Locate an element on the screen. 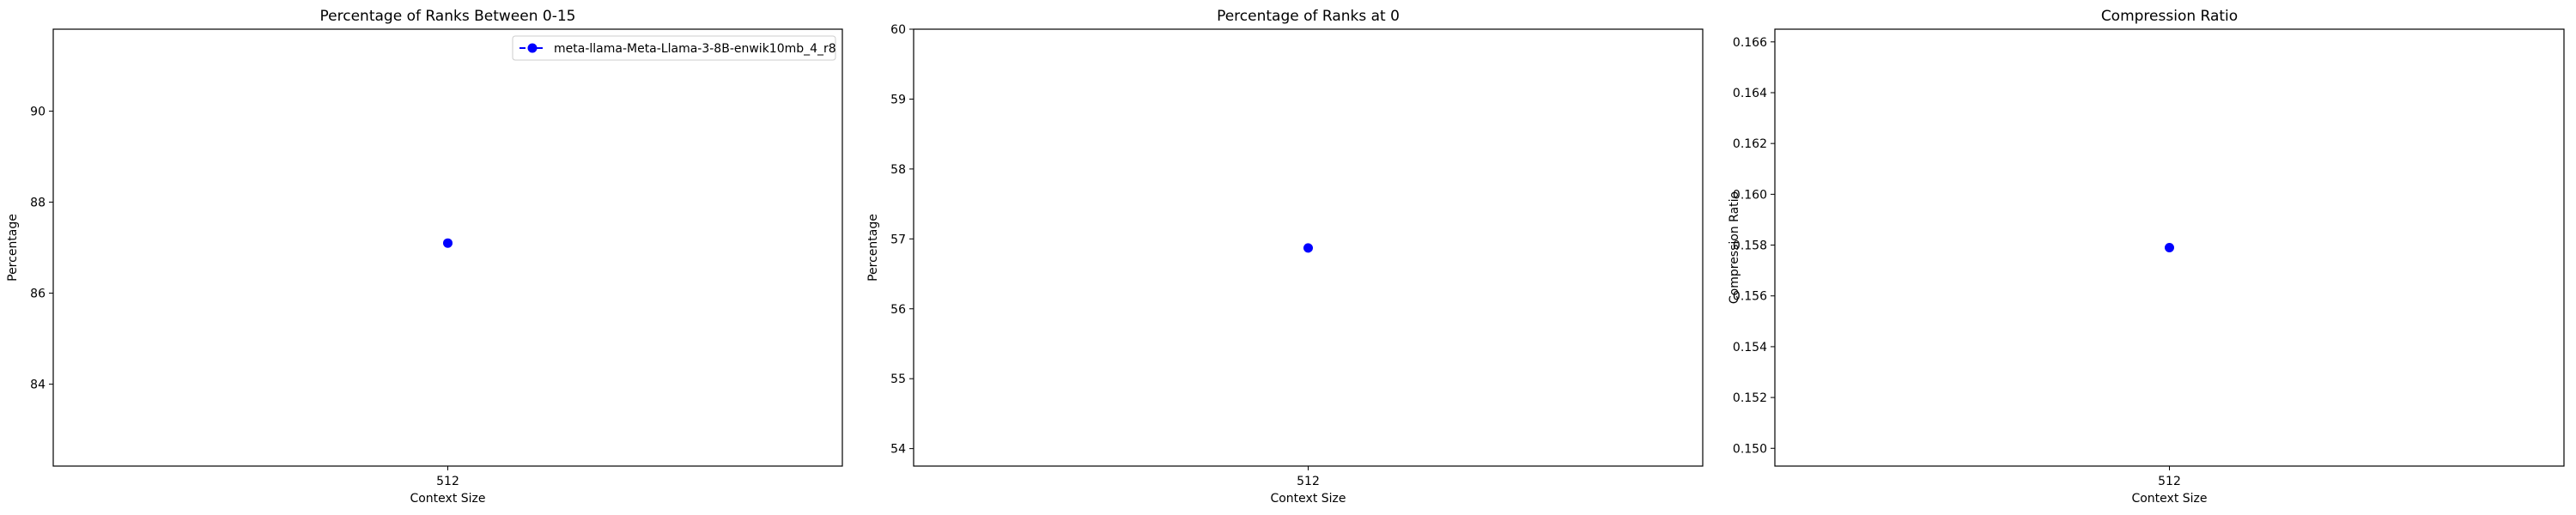 The image size is (2576, 515). y-tick-label: 0.164 is located at coordinates (1750, 93).